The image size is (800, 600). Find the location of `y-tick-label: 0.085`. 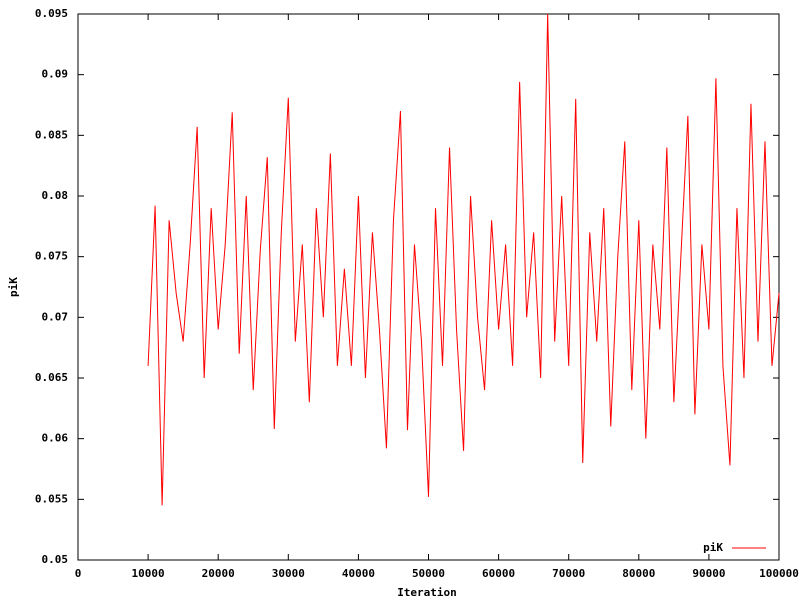

y-tick-label: 0.085 is located at coordinates (51, 134).